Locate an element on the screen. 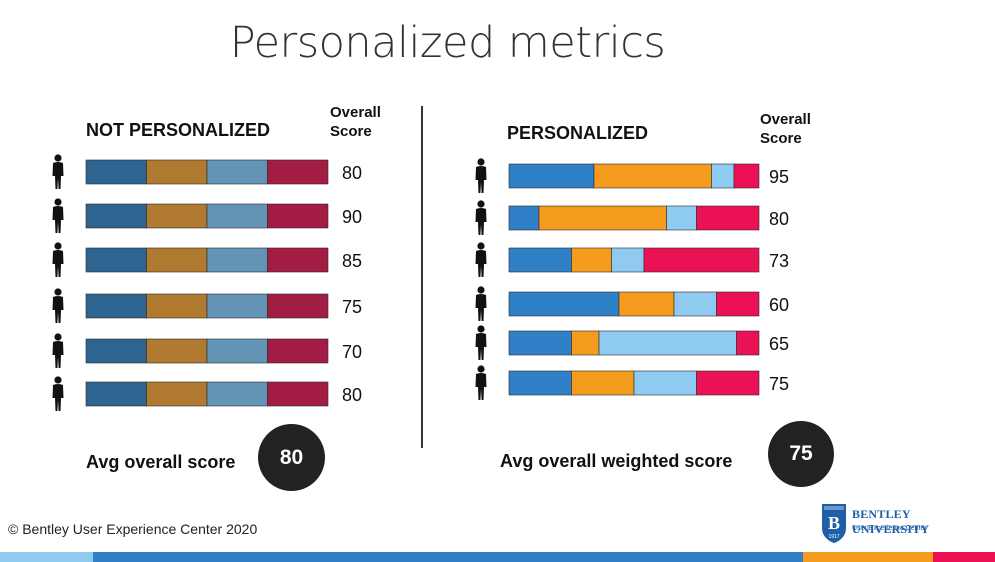 The image size is (995, 562). bottom-color-bar is located at coordinates (497, 557).